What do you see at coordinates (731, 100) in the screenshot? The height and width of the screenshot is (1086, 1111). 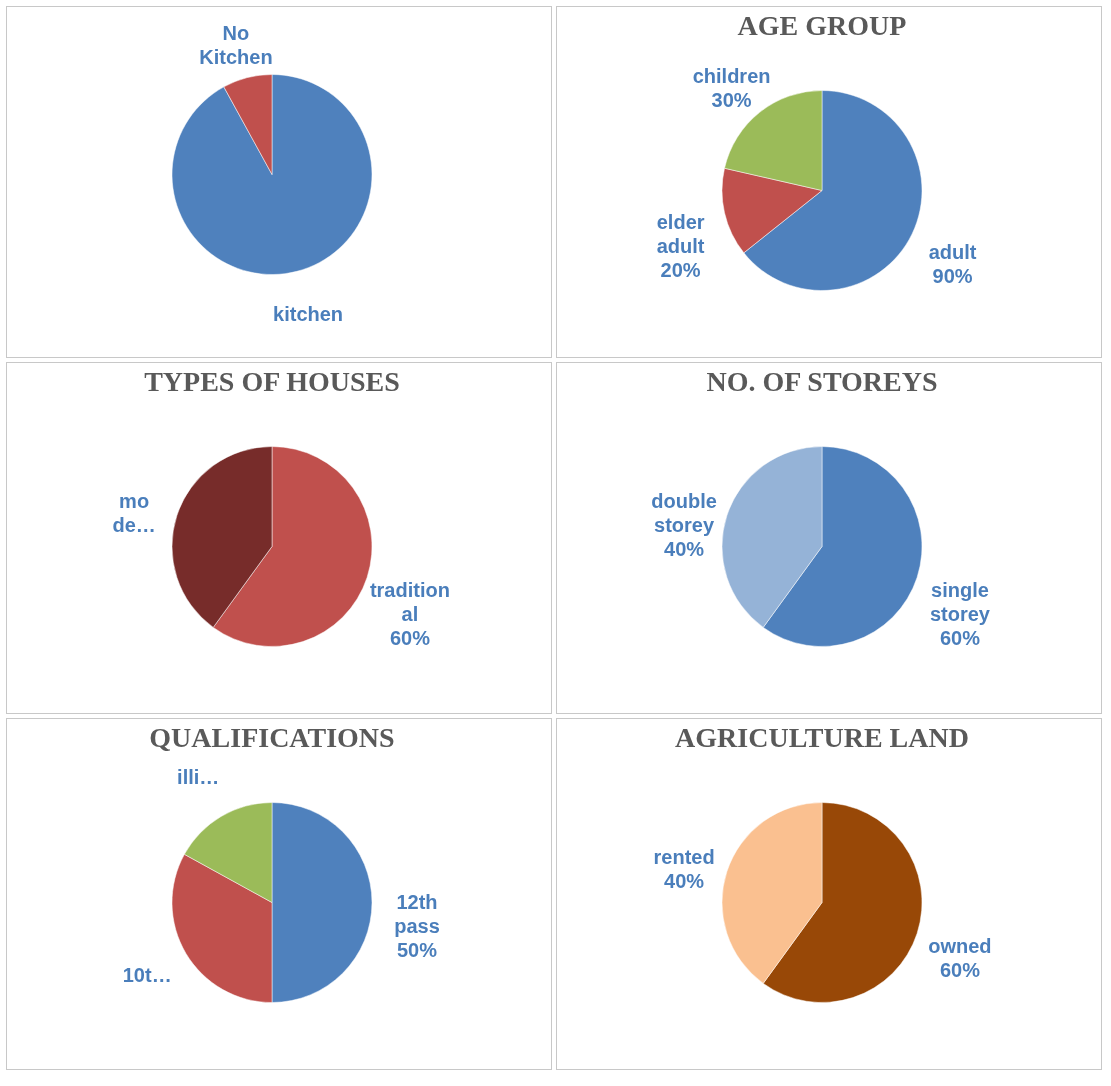 I see `data-label: 30%` at bounding box center [731, 100].